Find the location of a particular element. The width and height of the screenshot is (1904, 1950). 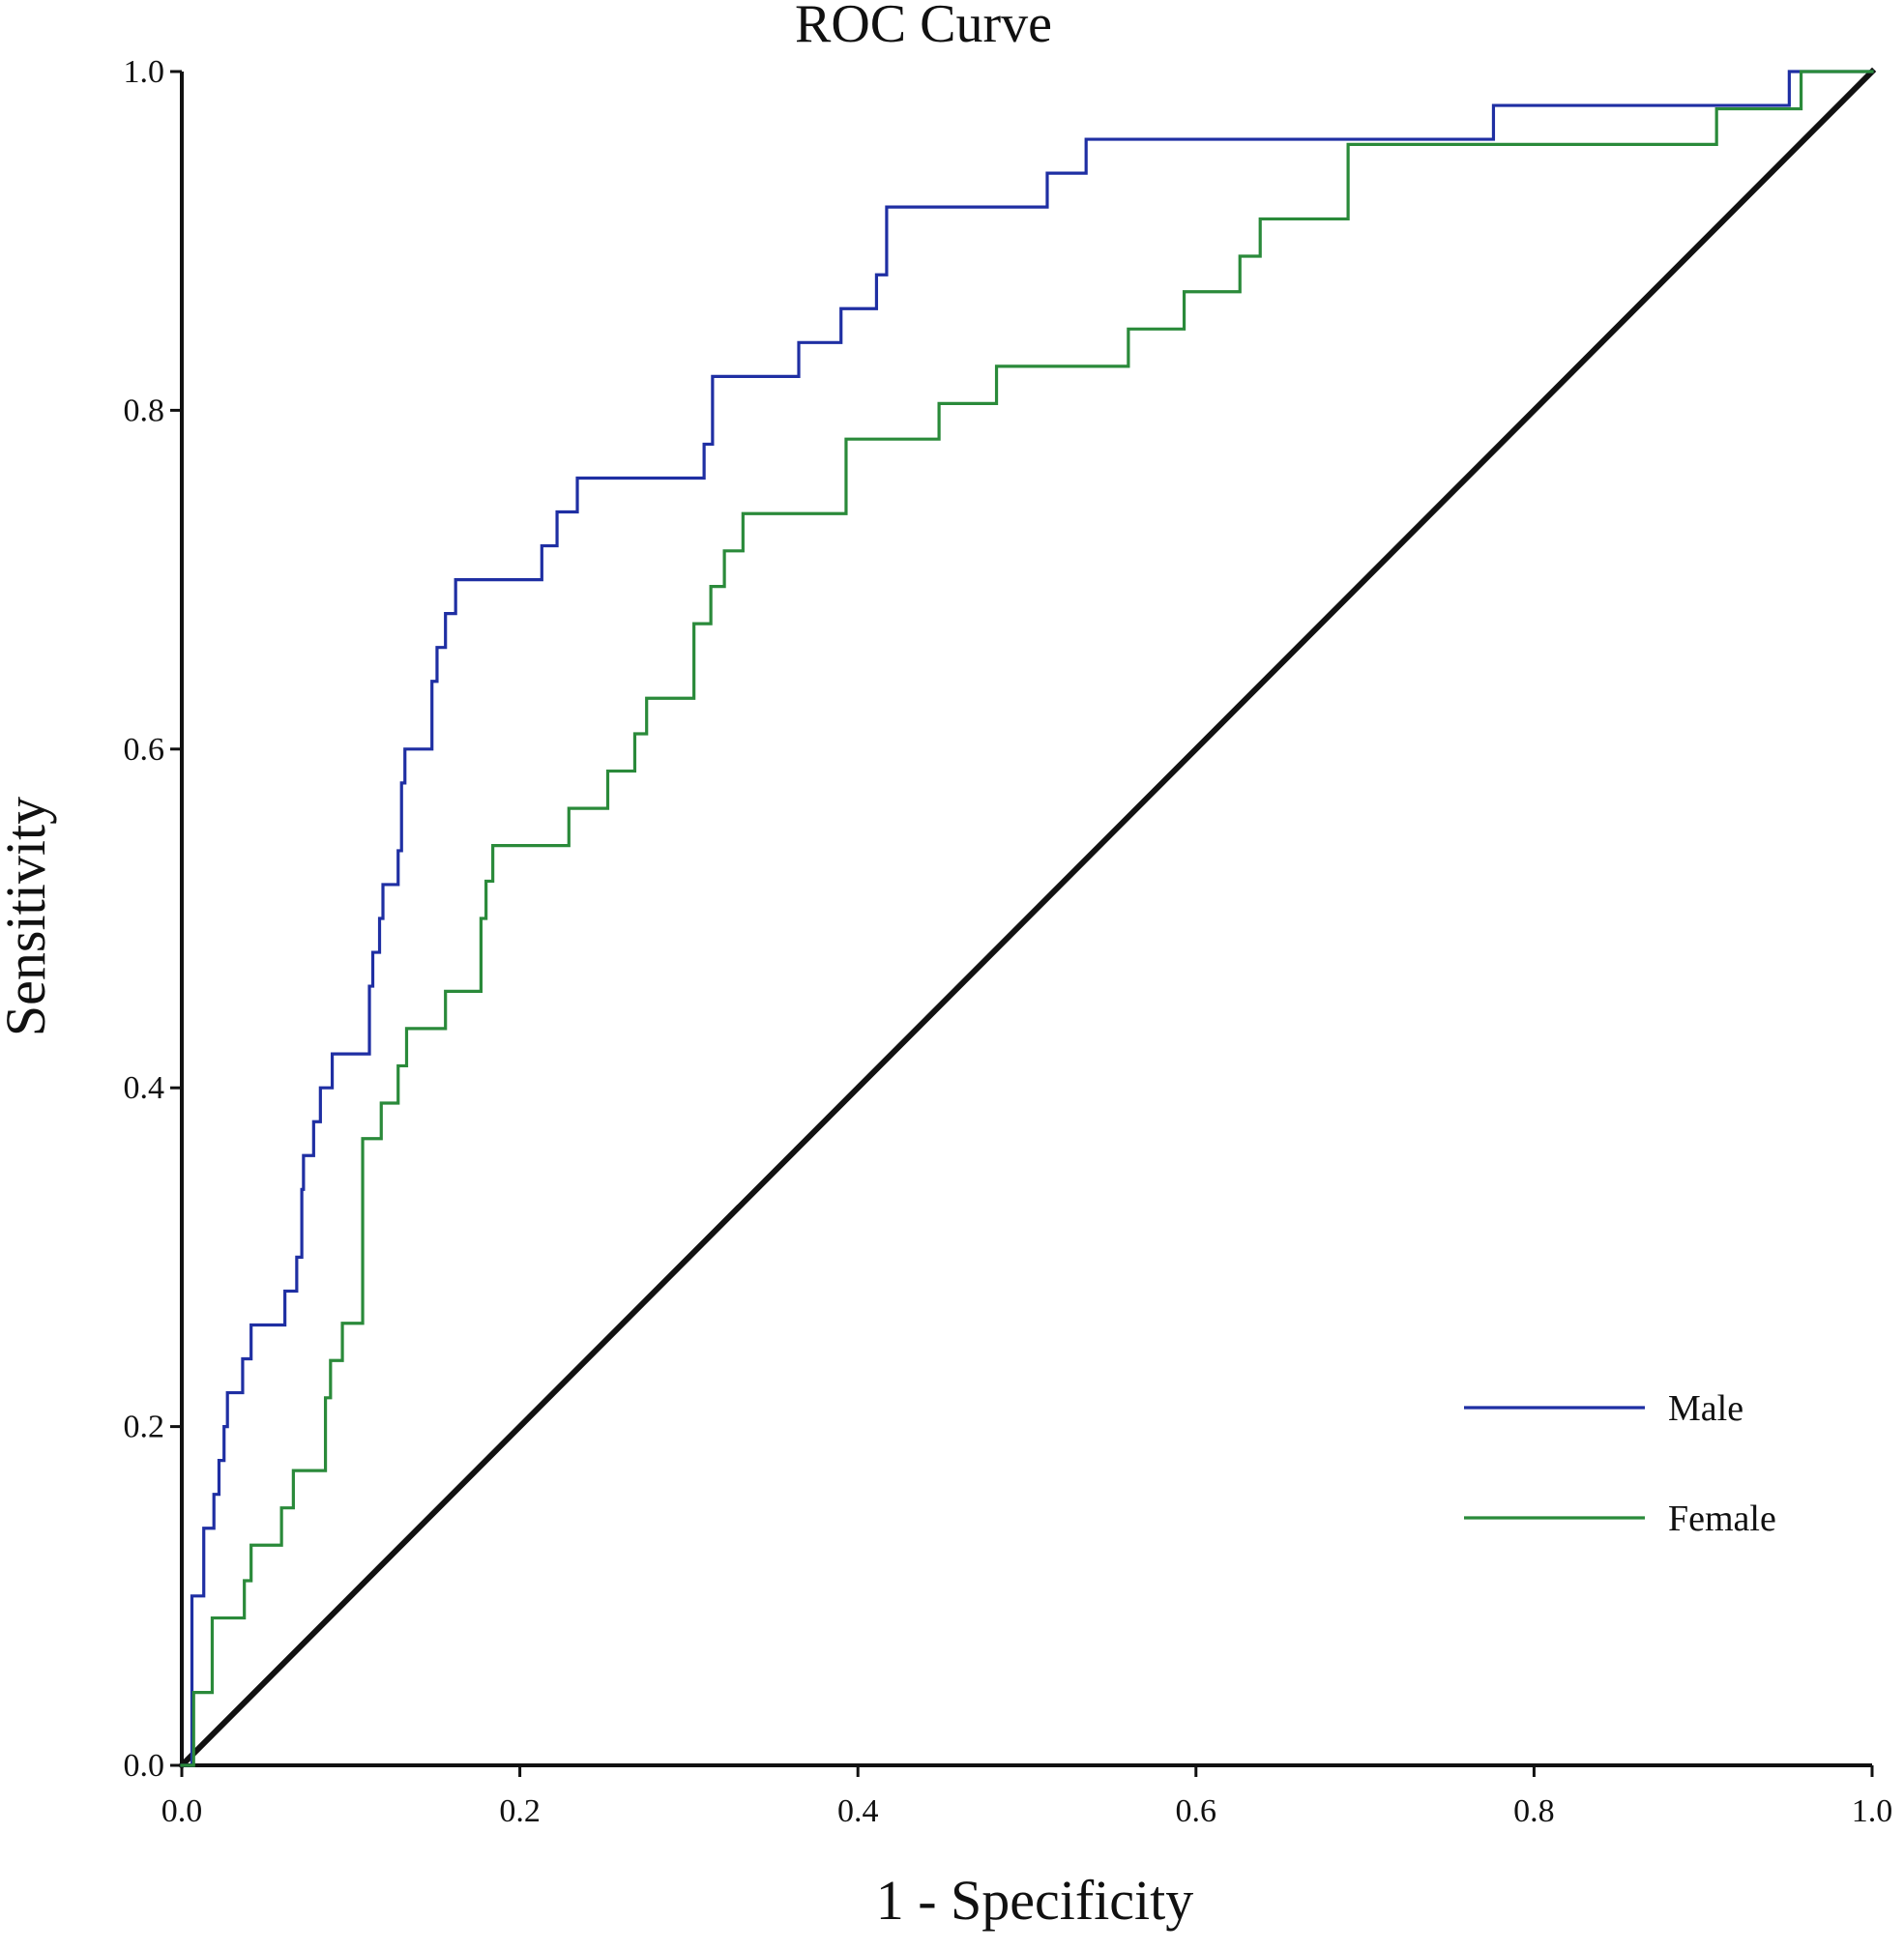

y-tick-label-4: 0.8 is located at coordinates (144, 410).